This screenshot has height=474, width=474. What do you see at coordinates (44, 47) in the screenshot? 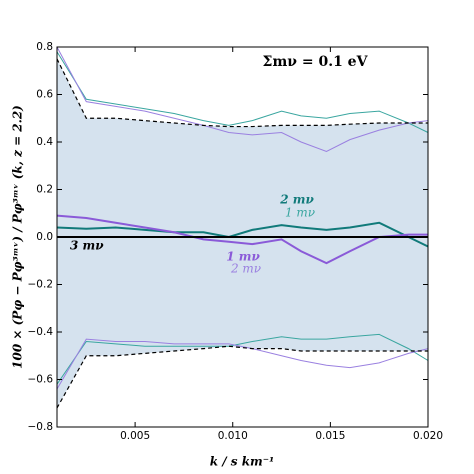
I see `y-tick-label: 0.8` at bounding box center [44, 47].